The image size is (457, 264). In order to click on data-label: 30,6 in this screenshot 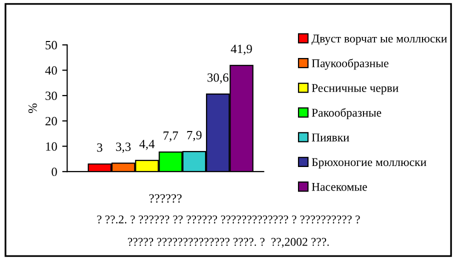, I will do `click(218, 78)`.